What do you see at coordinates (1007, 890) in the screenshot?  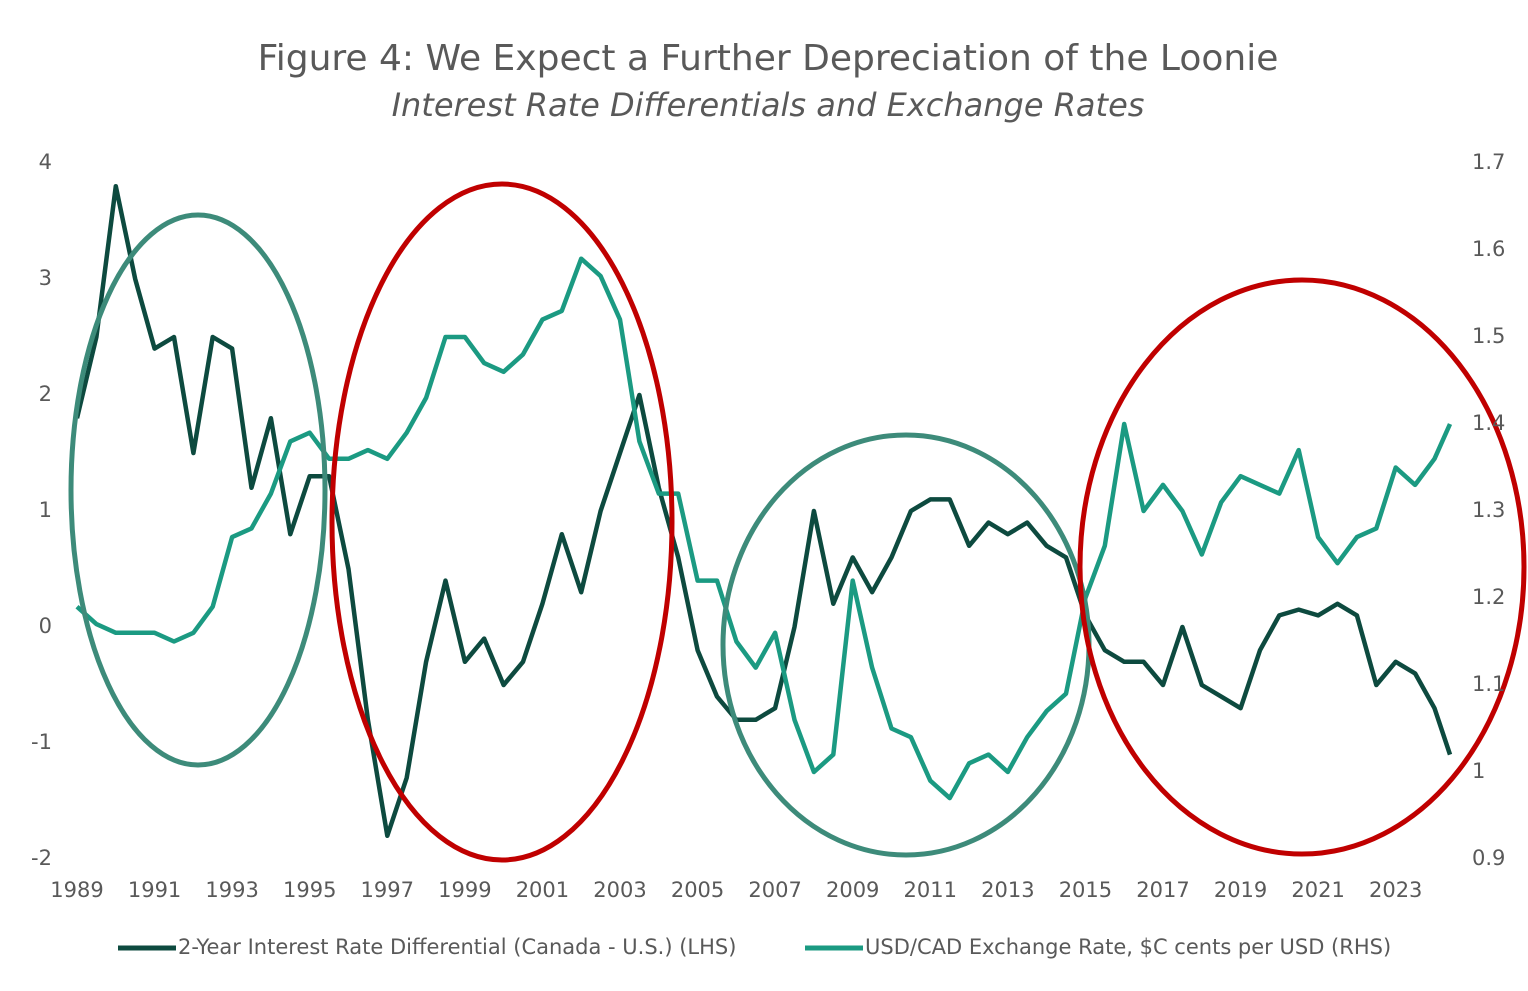 I see `x-tick-label: 2013` at bounding box center [1007, 890].